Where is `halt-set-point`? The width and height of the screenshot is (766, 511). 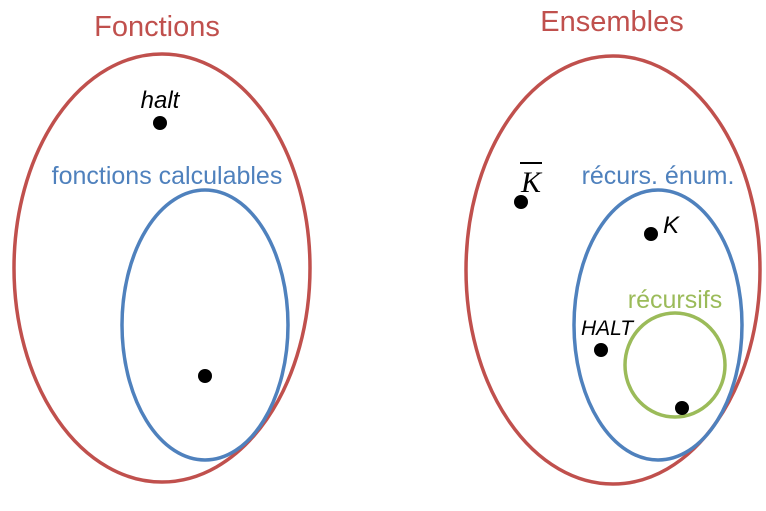 halt-set-point is located at coordinates (601, 350).